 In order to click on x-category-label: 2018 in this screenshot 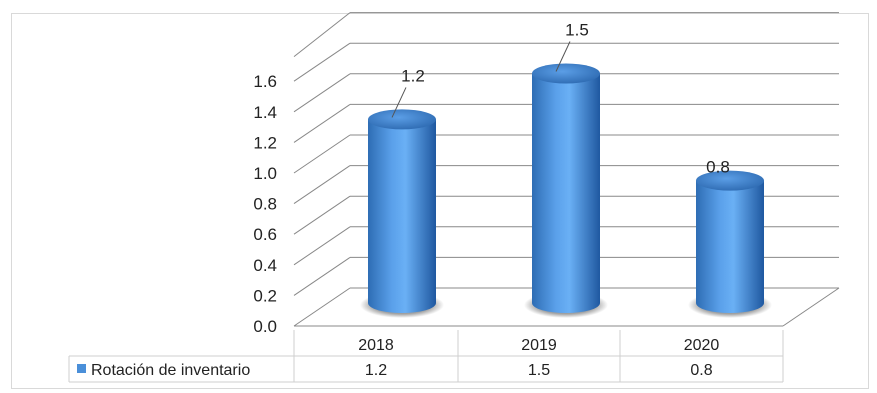, I will do `click(376, 345)`.